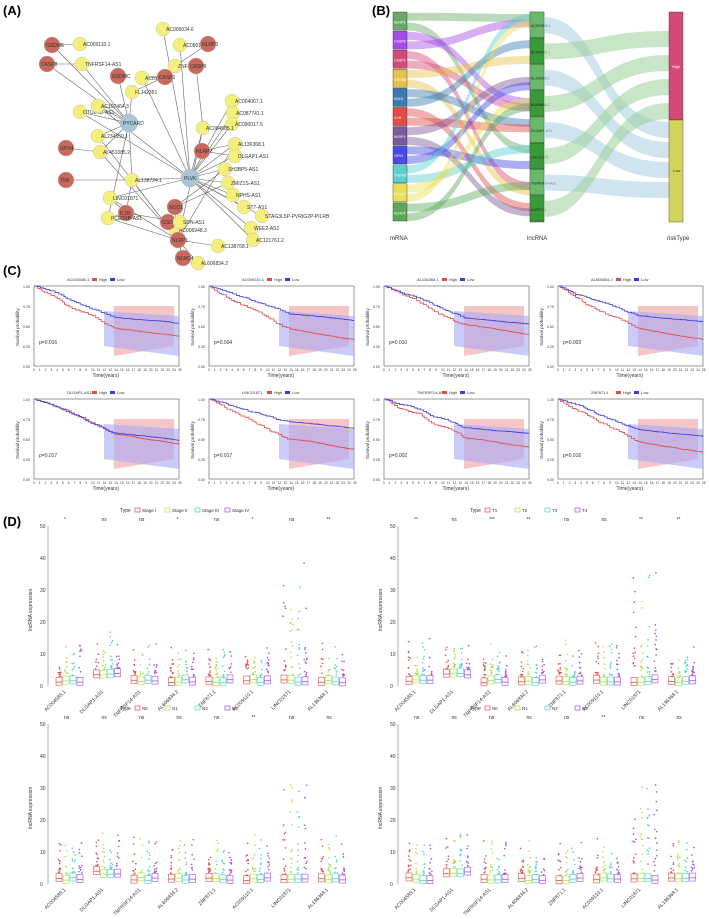  I want to click on box-legend-item: N1, so click(525, 708).